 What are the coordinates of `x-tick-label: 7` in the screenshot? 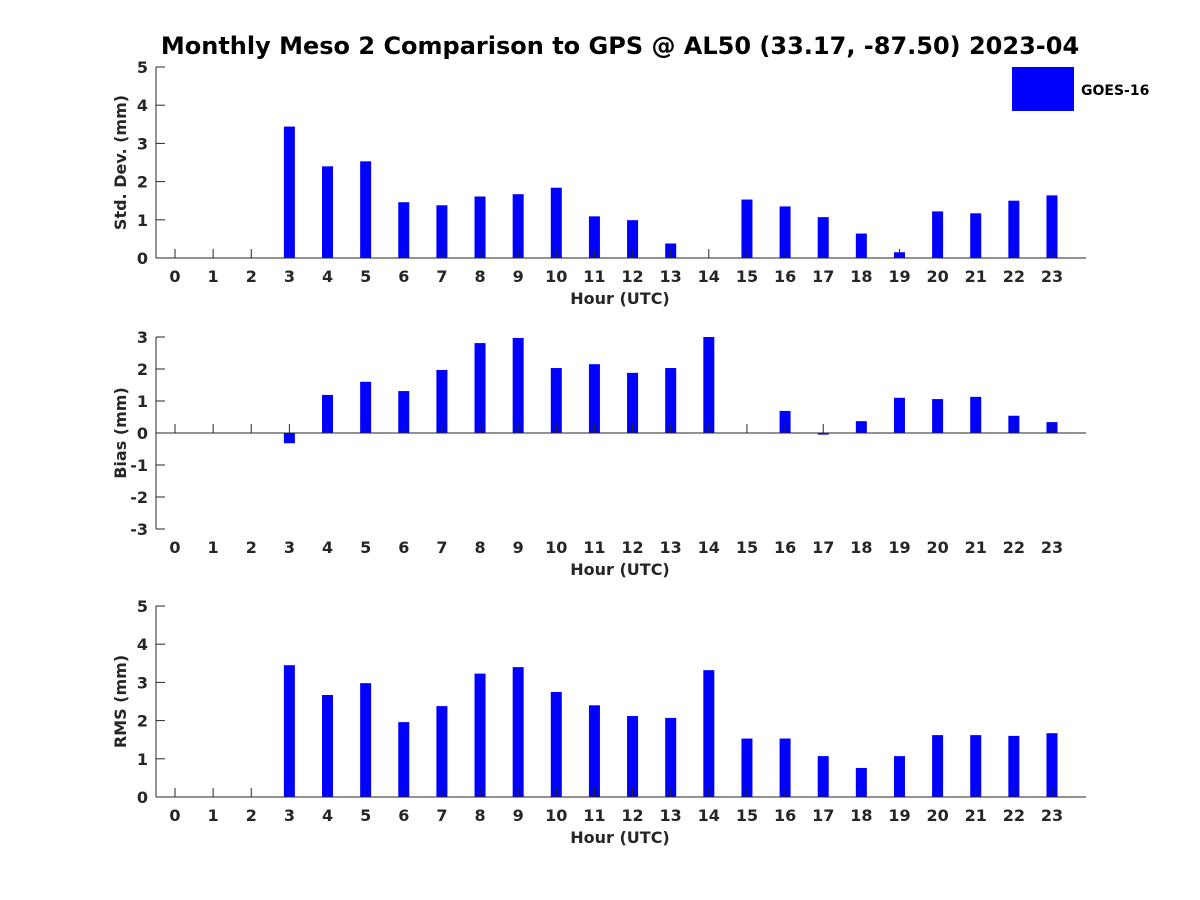 It's located at (441, 815).